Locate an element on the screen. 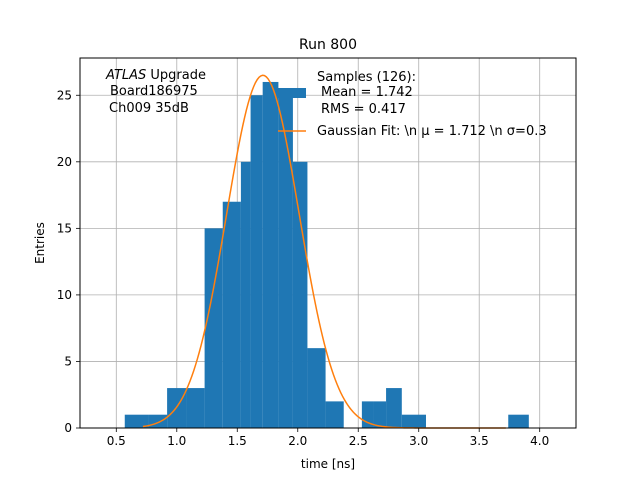  legend-fit-label: Gaussian Fit: \n μ = 1.712 \n σ=0.3 is located at coordinates (432, 131).